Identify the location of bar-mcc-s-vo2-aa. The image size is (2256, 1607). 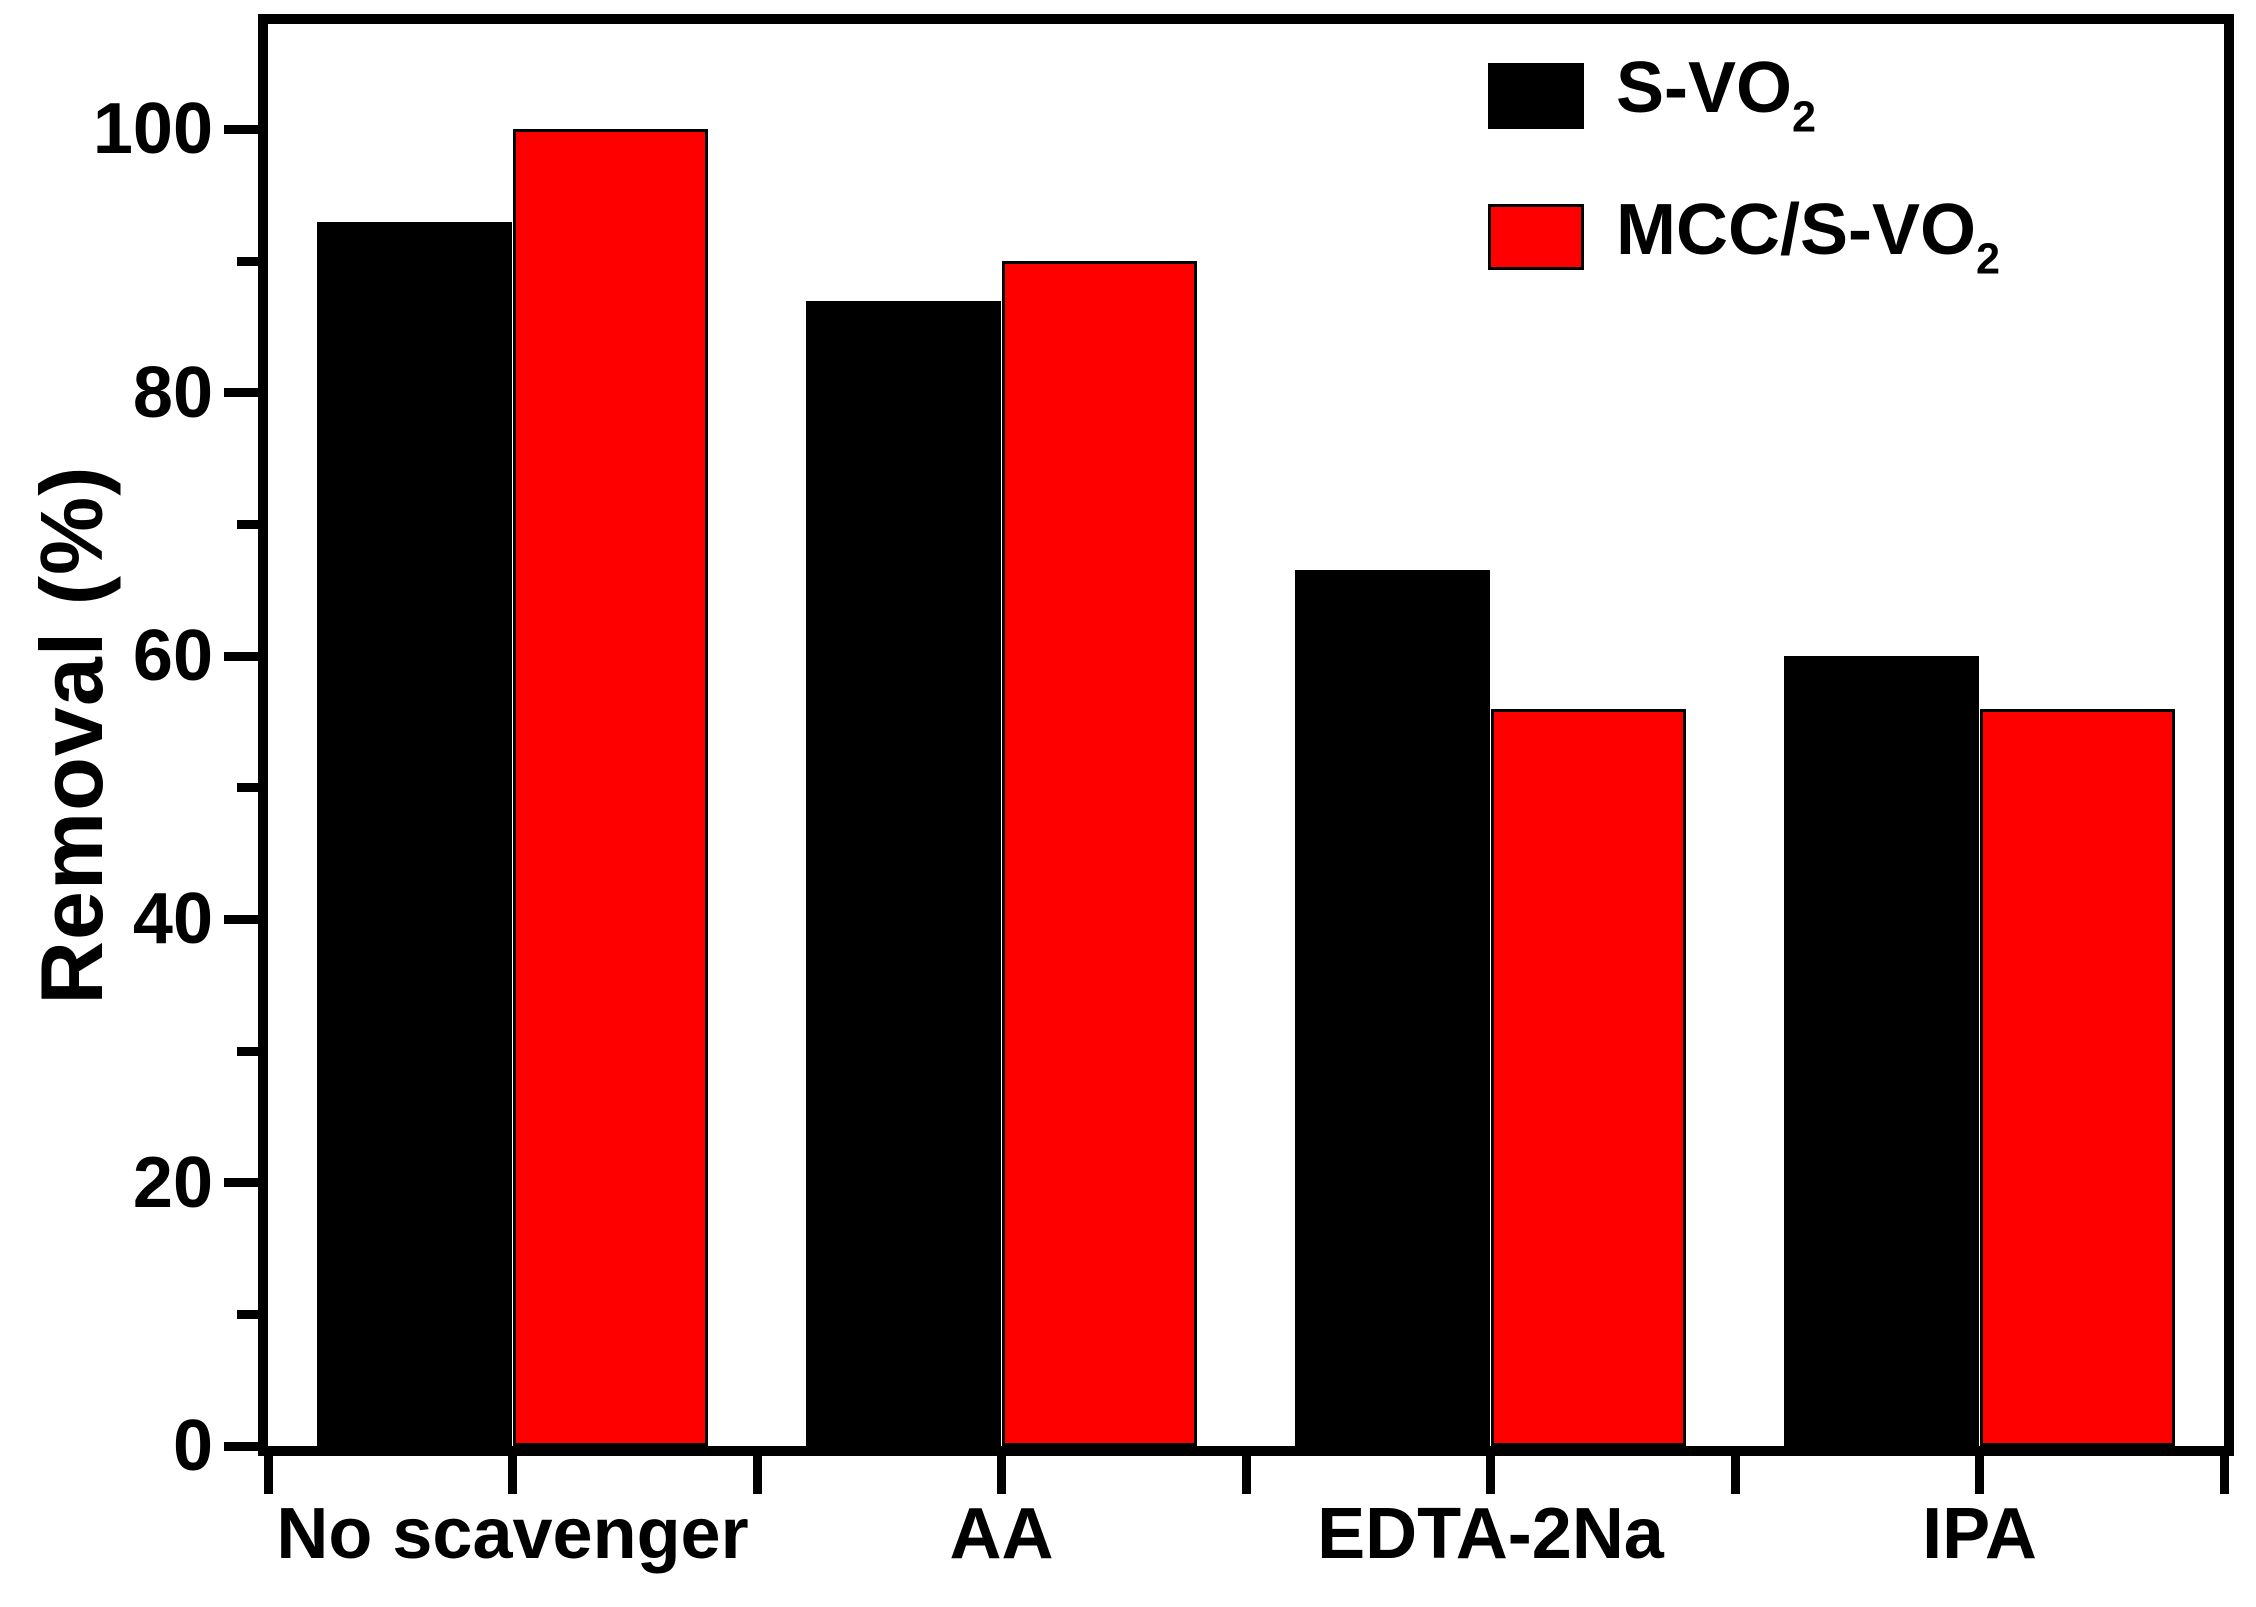
(1099, 853).